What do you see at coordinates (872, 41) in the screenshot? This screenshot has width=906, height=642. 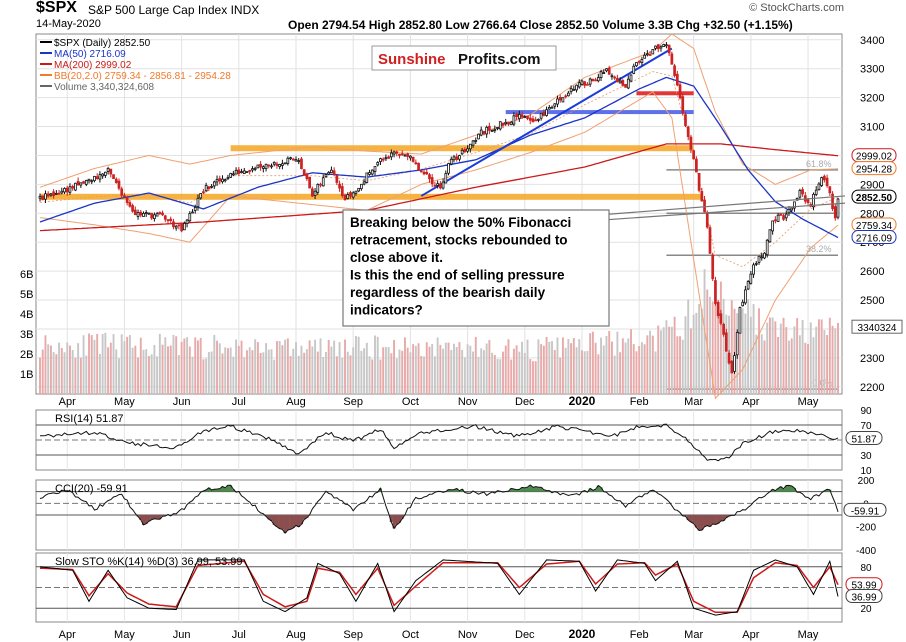 I see `y-tick-label: 3400` at bounding box center [872, 41].